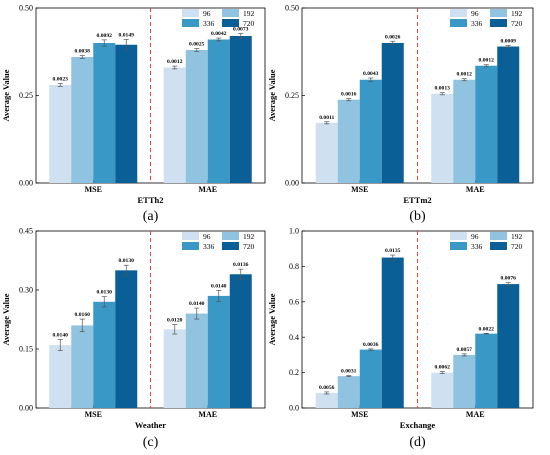  Describe the element at coordinates (151, 442) in the screenshot. I see `panel-caption: (c)` at that location.